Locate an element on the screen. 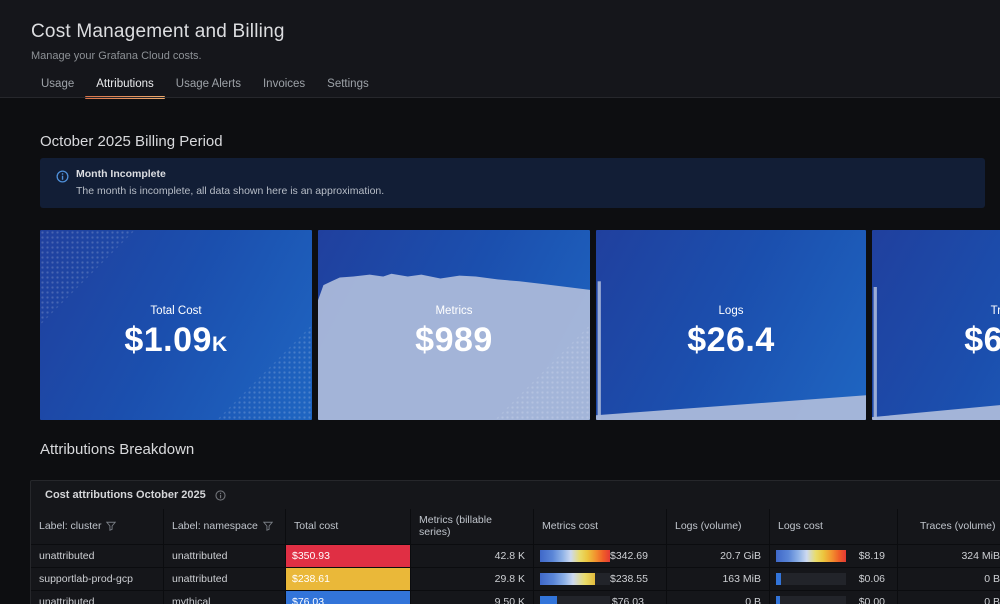  stat-panel-metrics: Metrics $989 is located at coordinates (454, 325).